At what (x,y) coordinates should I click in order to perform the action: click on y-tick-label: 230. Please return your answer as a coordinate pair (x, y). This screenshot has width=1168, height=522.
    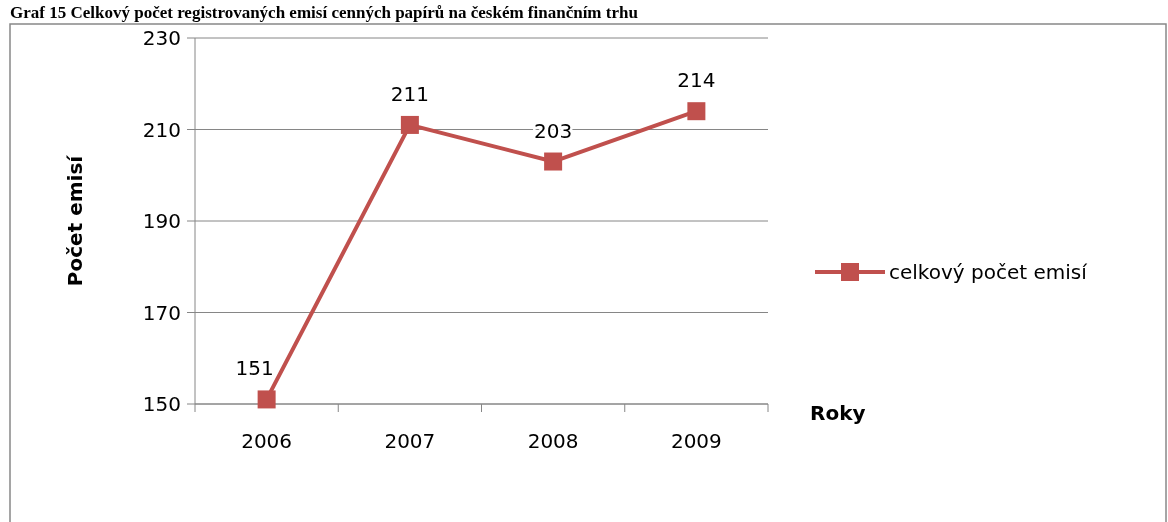
    Looking at the image, I should click on (161, 38).